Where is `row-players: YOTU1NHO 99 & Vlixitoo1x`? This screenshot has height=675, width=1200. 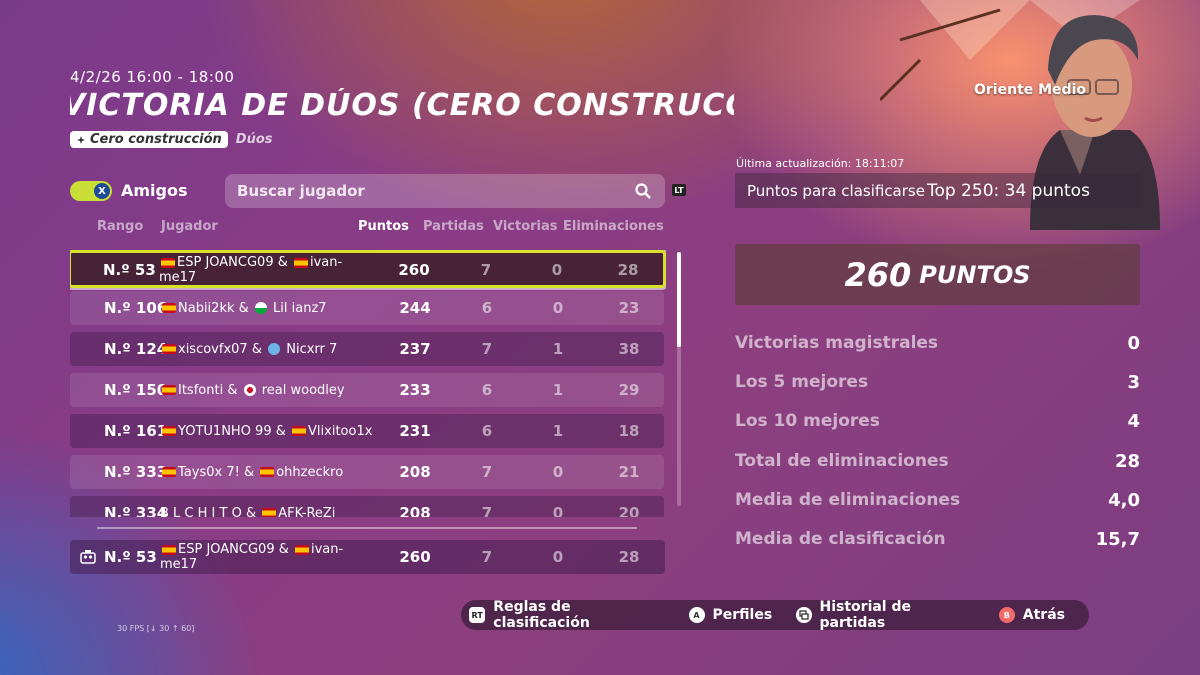 row-players: YOTU1NHO 99 & Vlixitoo1x is located at coordinates (267, 431).